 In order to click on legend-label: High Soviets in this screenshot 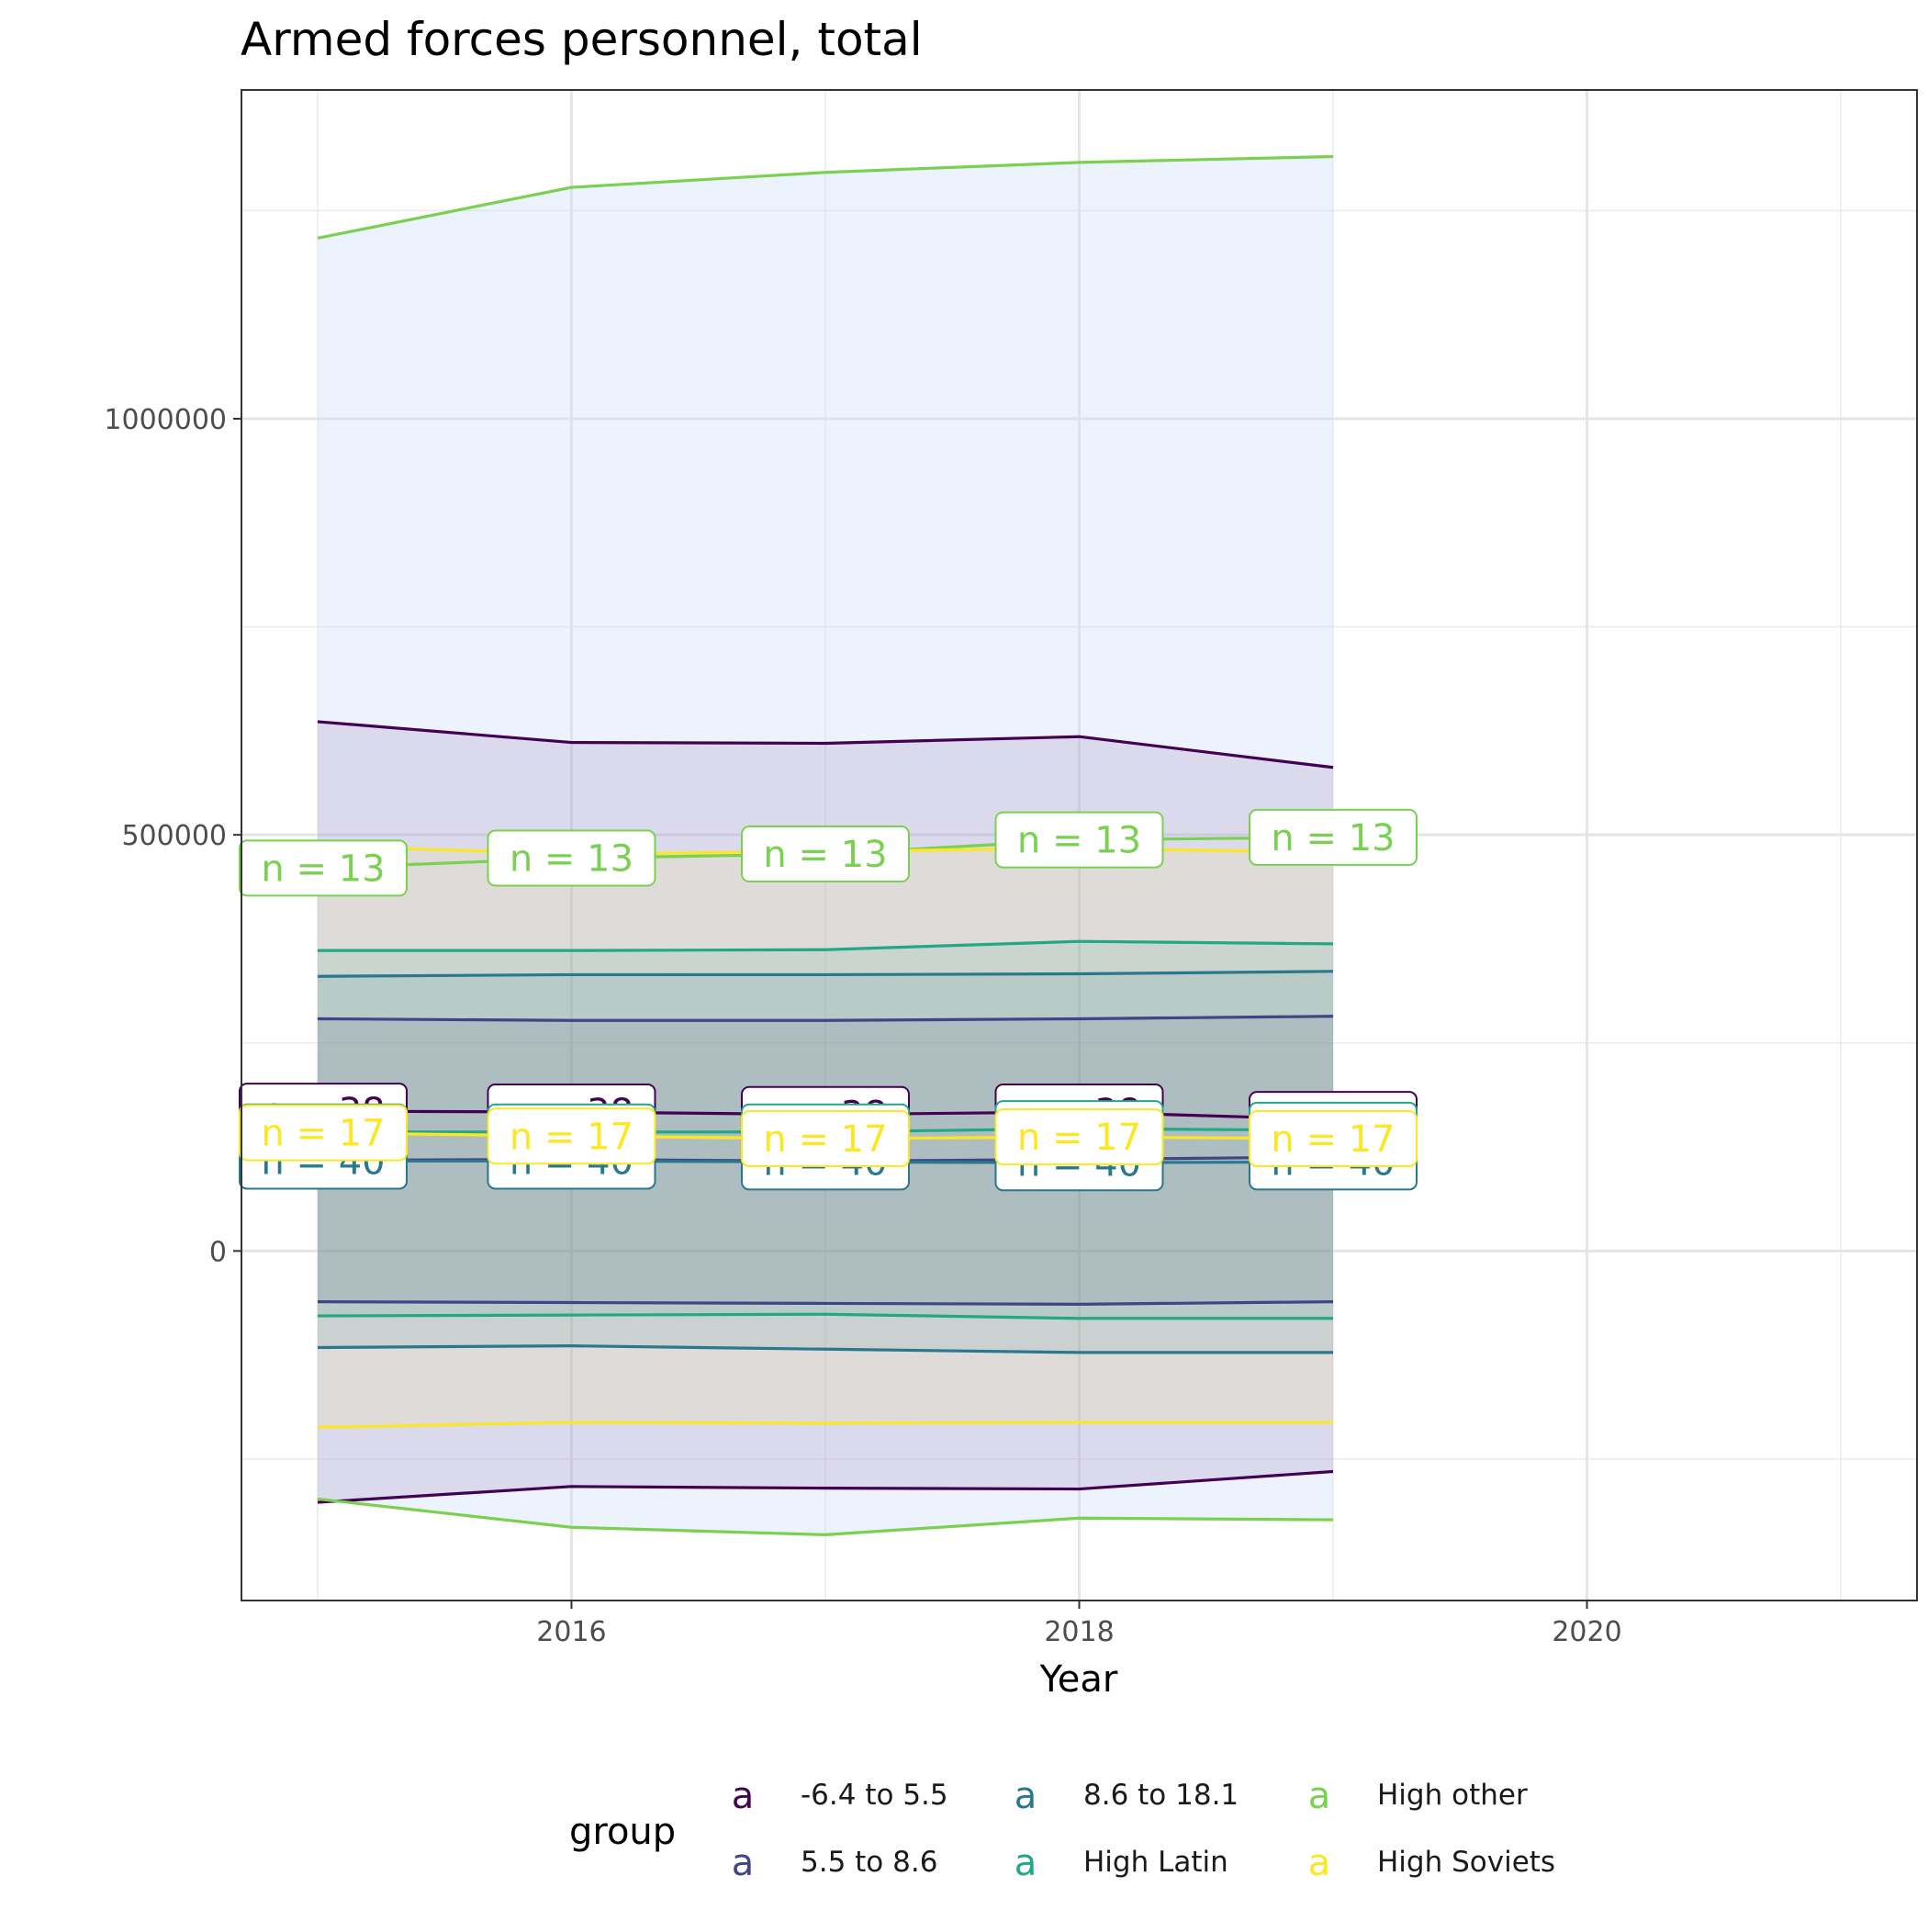, I will do `click(1466, 1862)`.